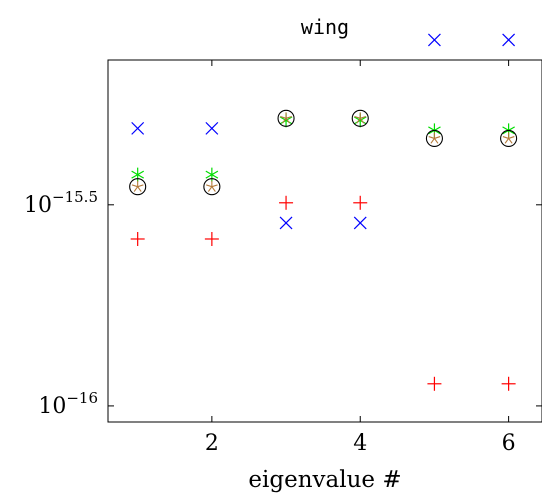 Image resolution: width=542 pixels, height=503 pixels. Describe the element at coordinates (212, 443) in the screenshot. I see `x-tick-label: 2` at that location.